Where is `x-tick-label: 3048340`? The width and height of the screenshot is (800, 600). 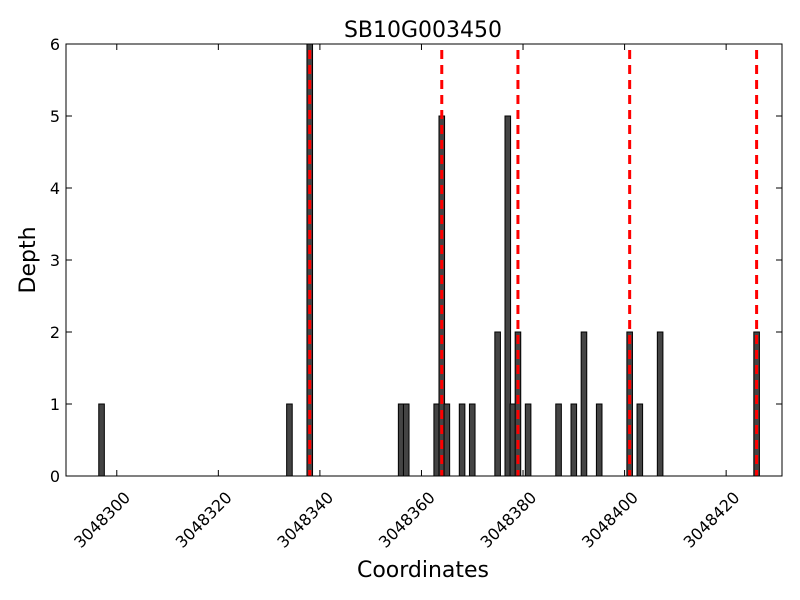 x-tick-label: 3048340 is located at coordinates (305, 520).